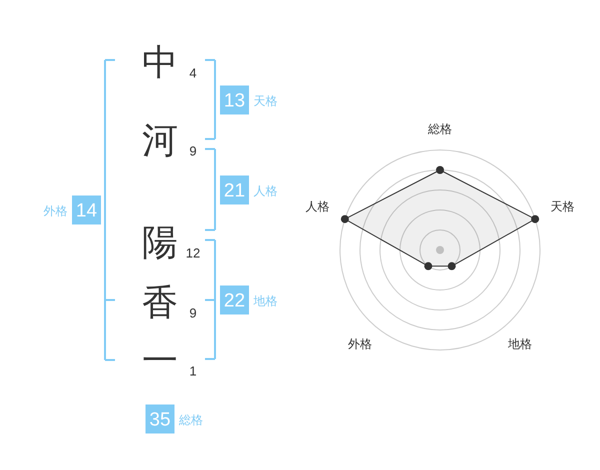  Describe the element at coordinates (265, 301) in the screenshot. I see `text: 地格` at that location.